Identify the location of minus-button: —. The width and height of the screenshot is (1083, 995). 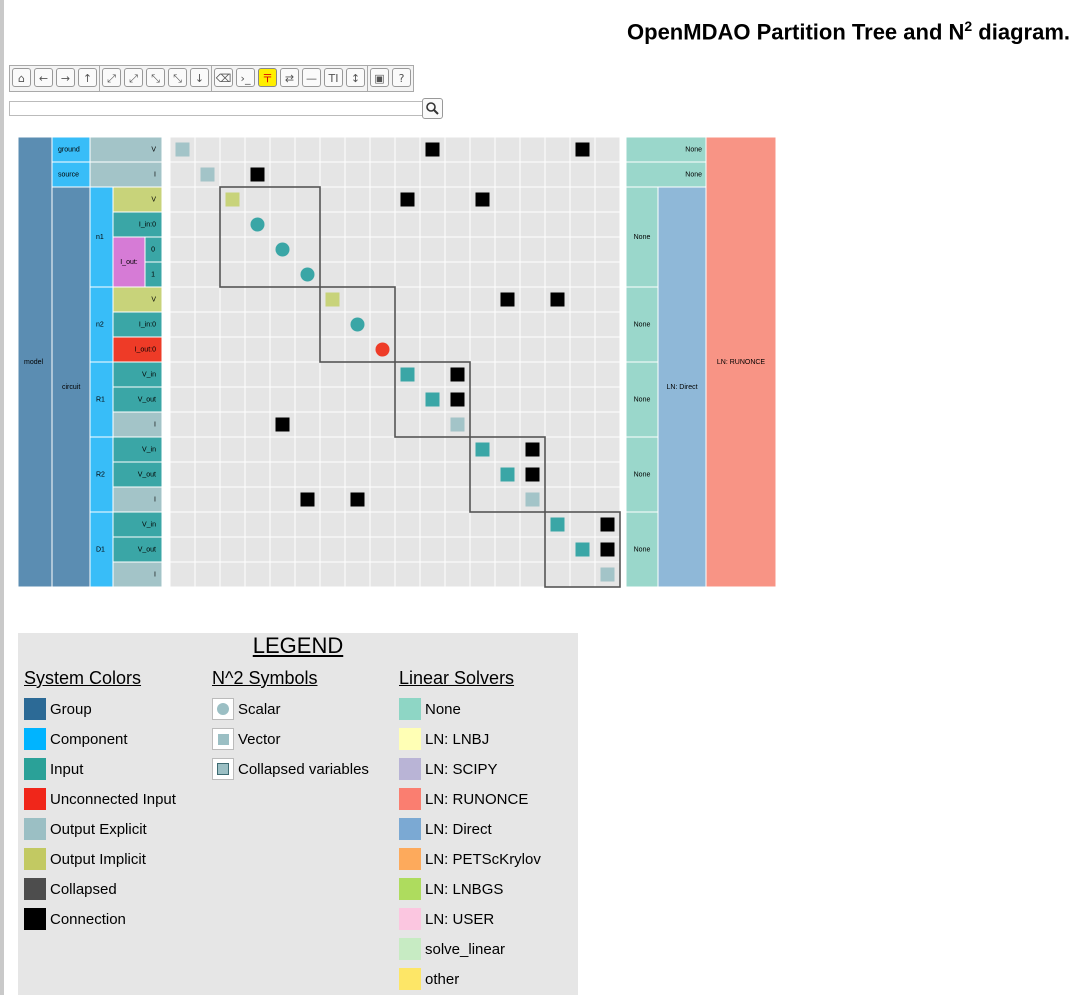
(311, 77).